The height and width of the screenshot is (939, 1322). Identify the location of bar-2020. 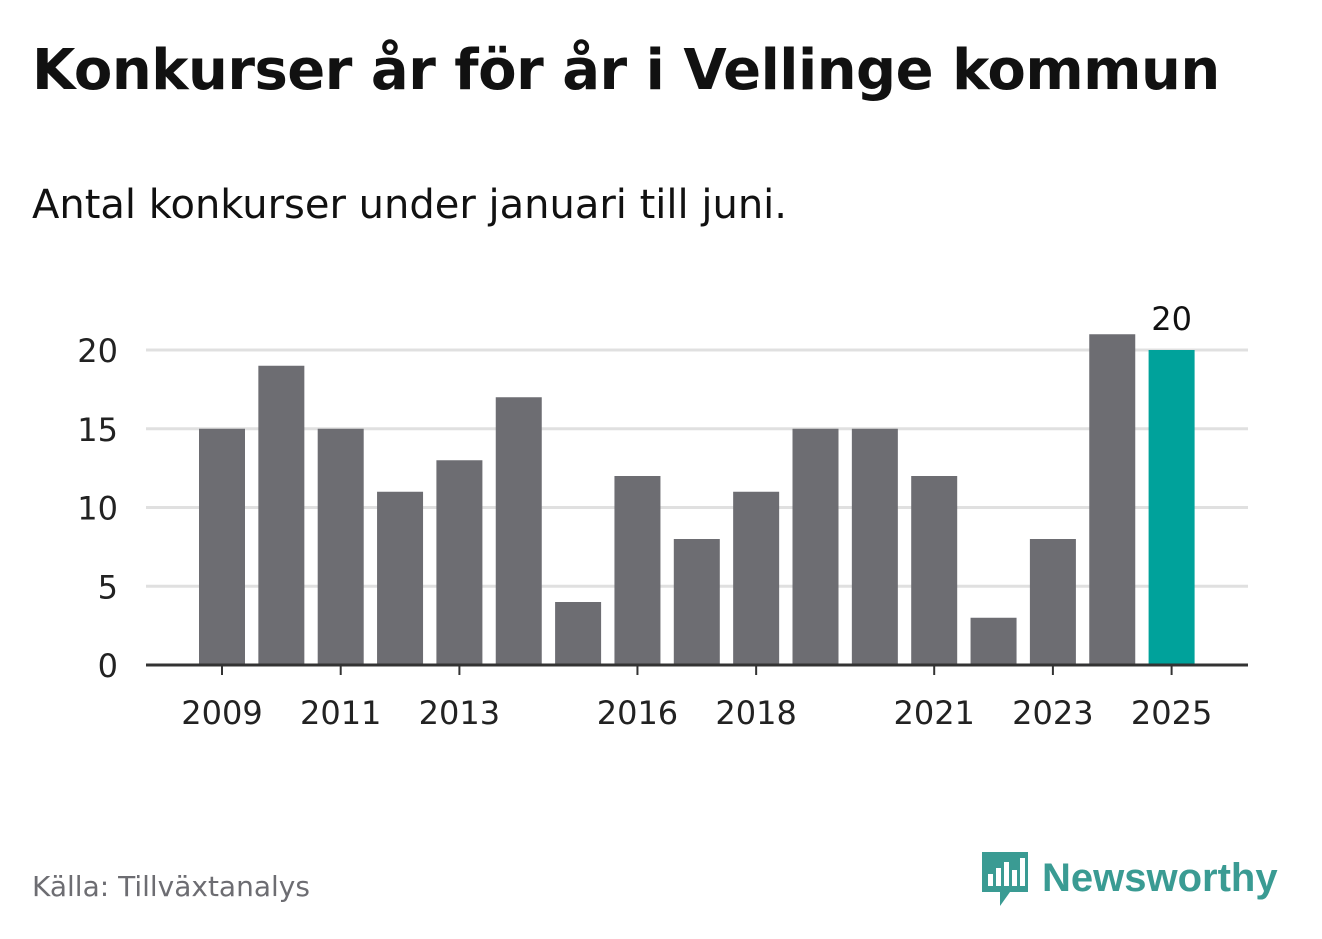
(874, 546).